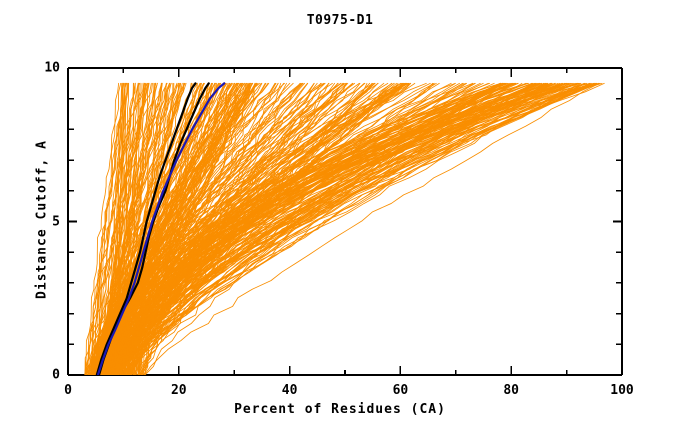 This screenshot has height=440, width=680. What do you see at coordinates (160, 228) in the screenshot?
I see `highlight-curves` at bounding box center [160, 228].